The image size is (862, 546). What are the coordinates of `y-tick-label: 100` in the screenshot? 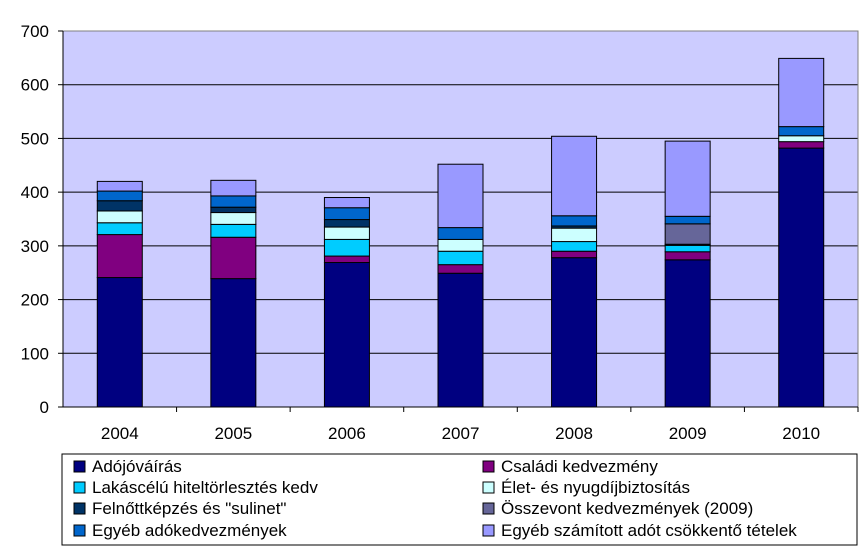 It's located at (35, 353).